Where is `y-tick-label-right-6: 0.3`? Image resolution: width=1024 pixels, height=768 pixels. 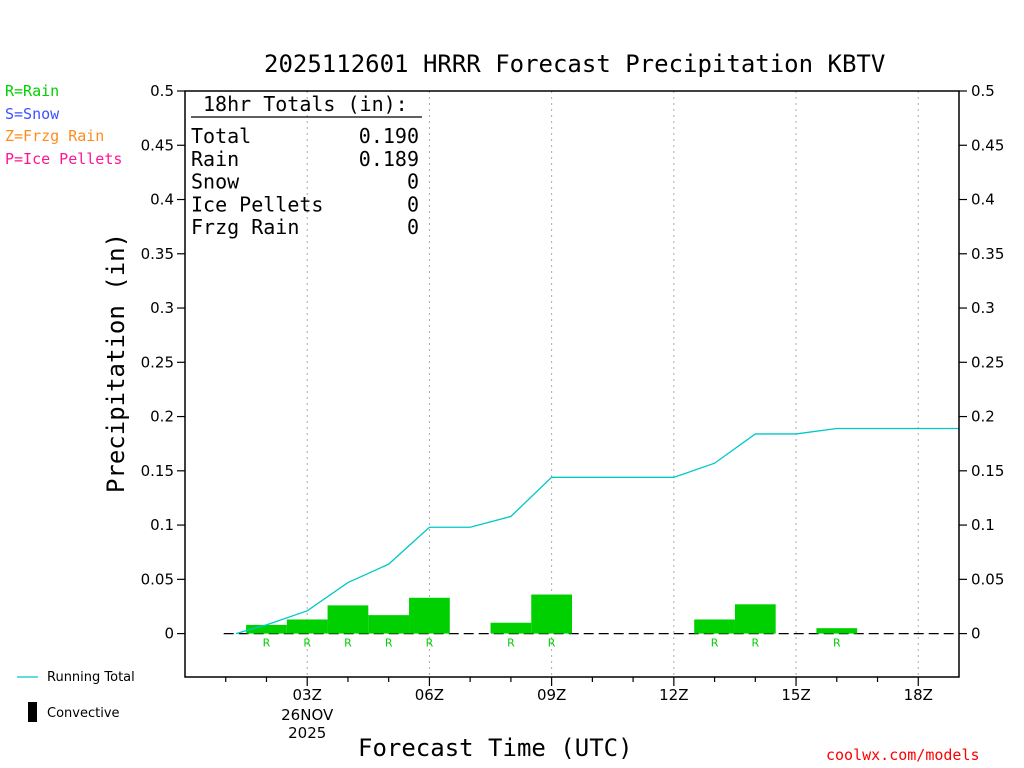 y-tick-label-right-6: 0.3 is located at coordinates (983, 308).